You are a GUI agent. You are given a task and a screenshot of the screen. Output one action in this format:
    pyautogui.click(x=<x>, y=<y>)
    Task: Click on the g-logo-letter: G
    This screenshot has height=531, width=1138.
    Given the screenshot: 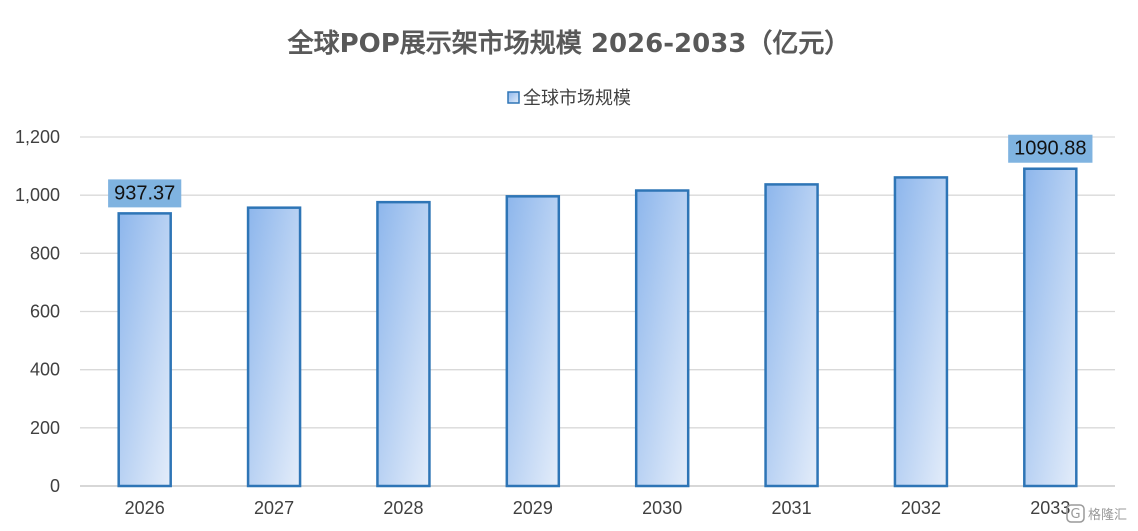 What is the action you would take?
    pyautogui.click(x=1075, y=514)
    